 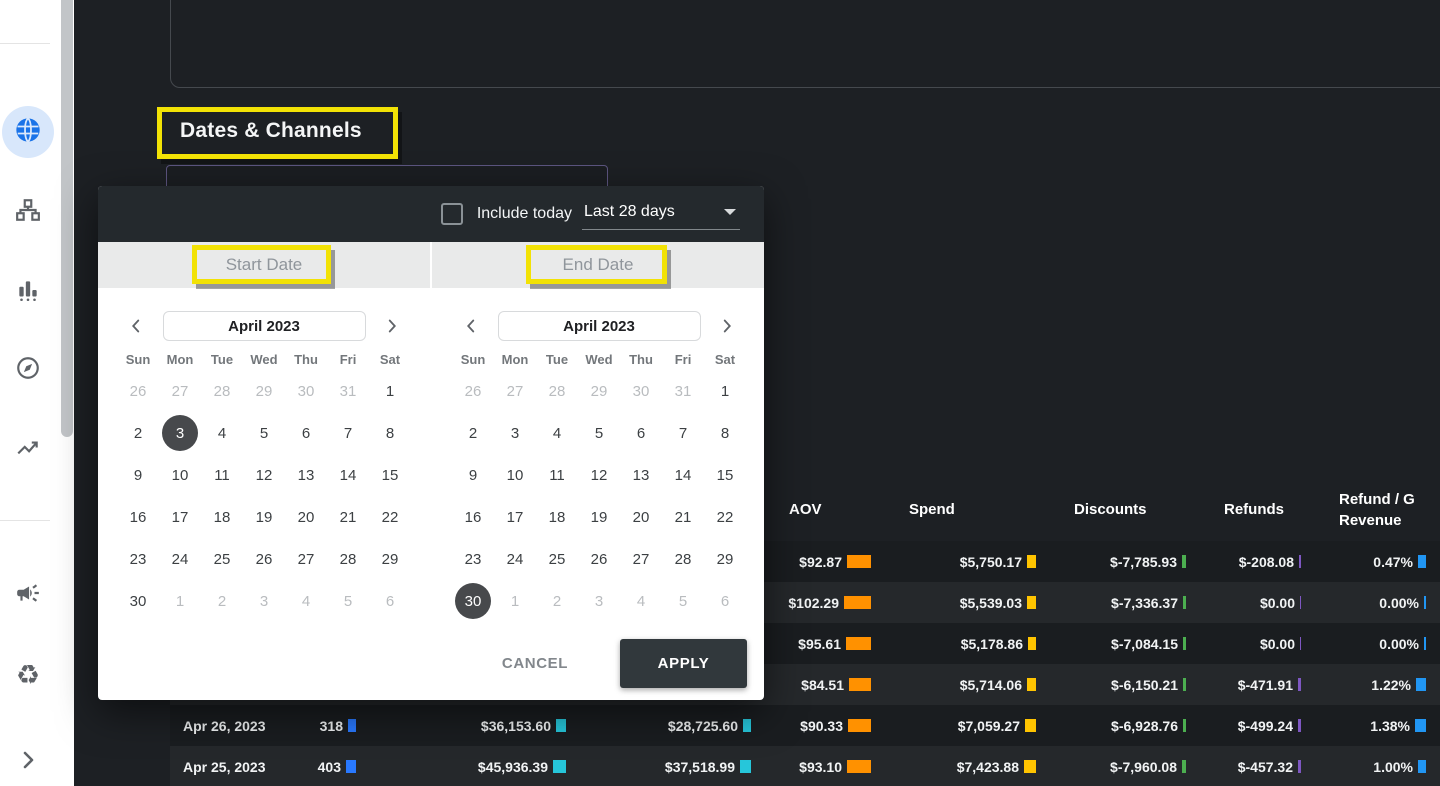 I want to click on column-header-aov: AOV, so click(x=805, y=509).